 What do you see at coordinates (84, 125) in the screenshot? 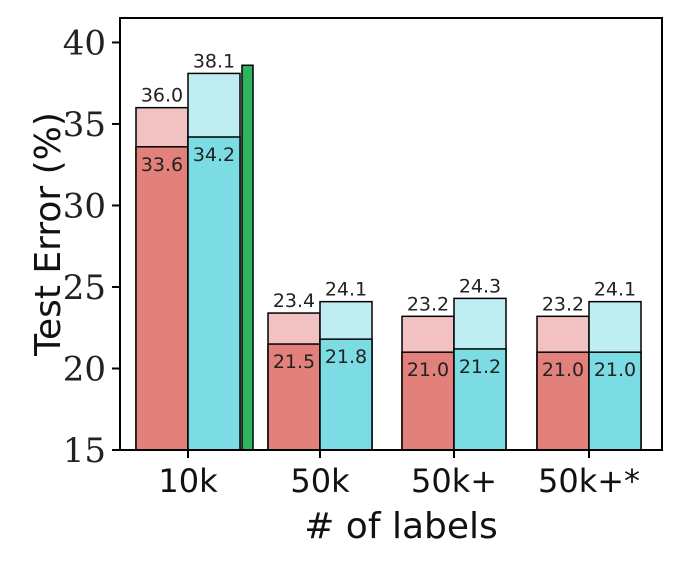
I see `y-tick-label: 35` at bounding box center [84, 125].